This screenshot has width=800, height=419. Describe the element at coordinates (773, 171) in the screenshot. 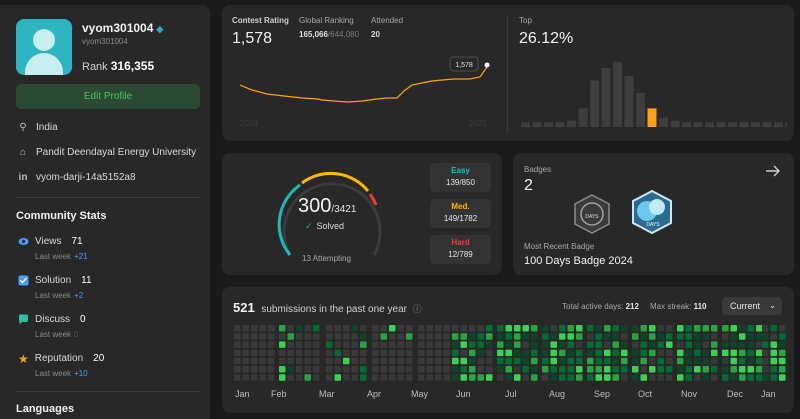

I see `arrow-right-icon` at that location.